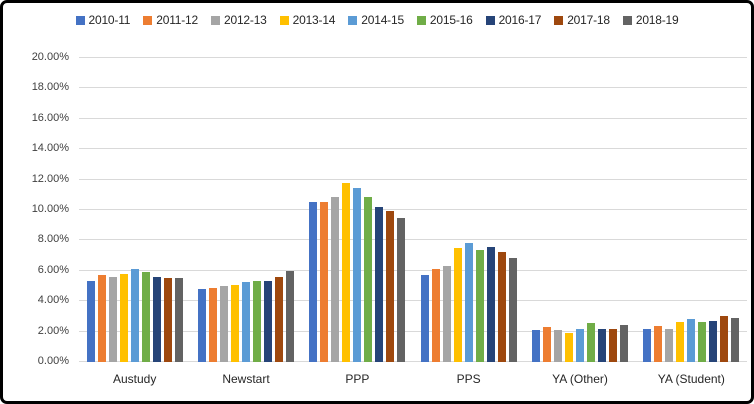  Describe the element at coordinates (50, 148) in the screenshot. I see `y-tick-label: 14.00%` at that location.